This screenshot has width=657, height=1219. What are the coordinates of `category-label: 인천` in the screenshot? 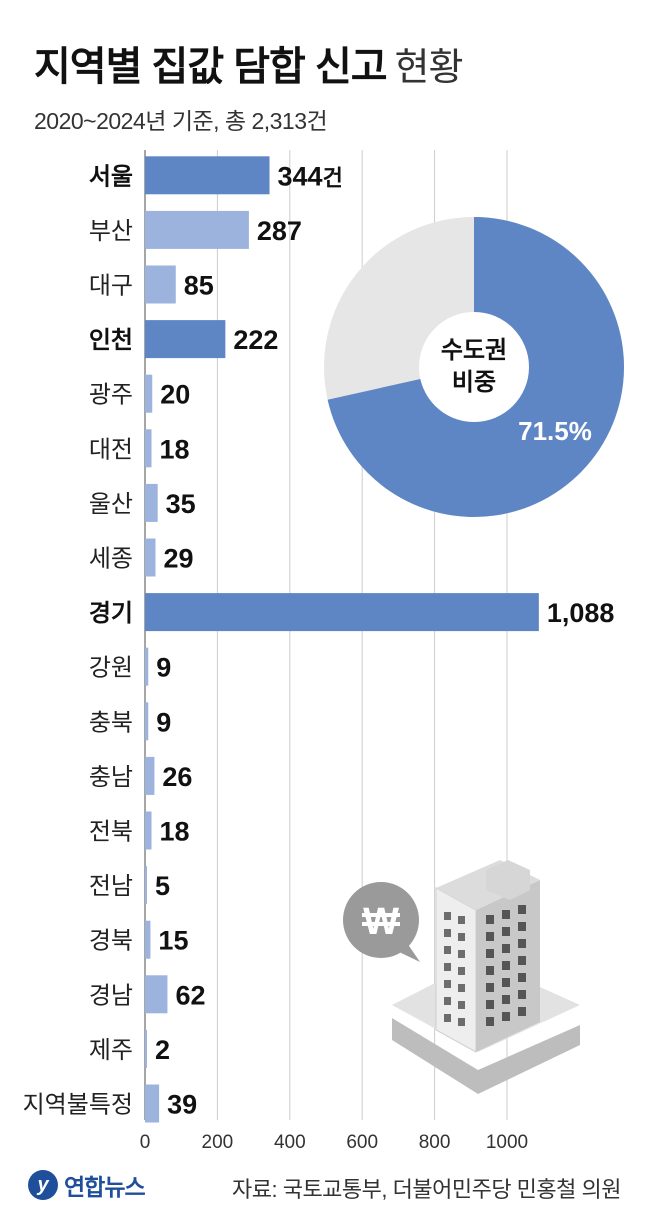 It's located at (111, 340).